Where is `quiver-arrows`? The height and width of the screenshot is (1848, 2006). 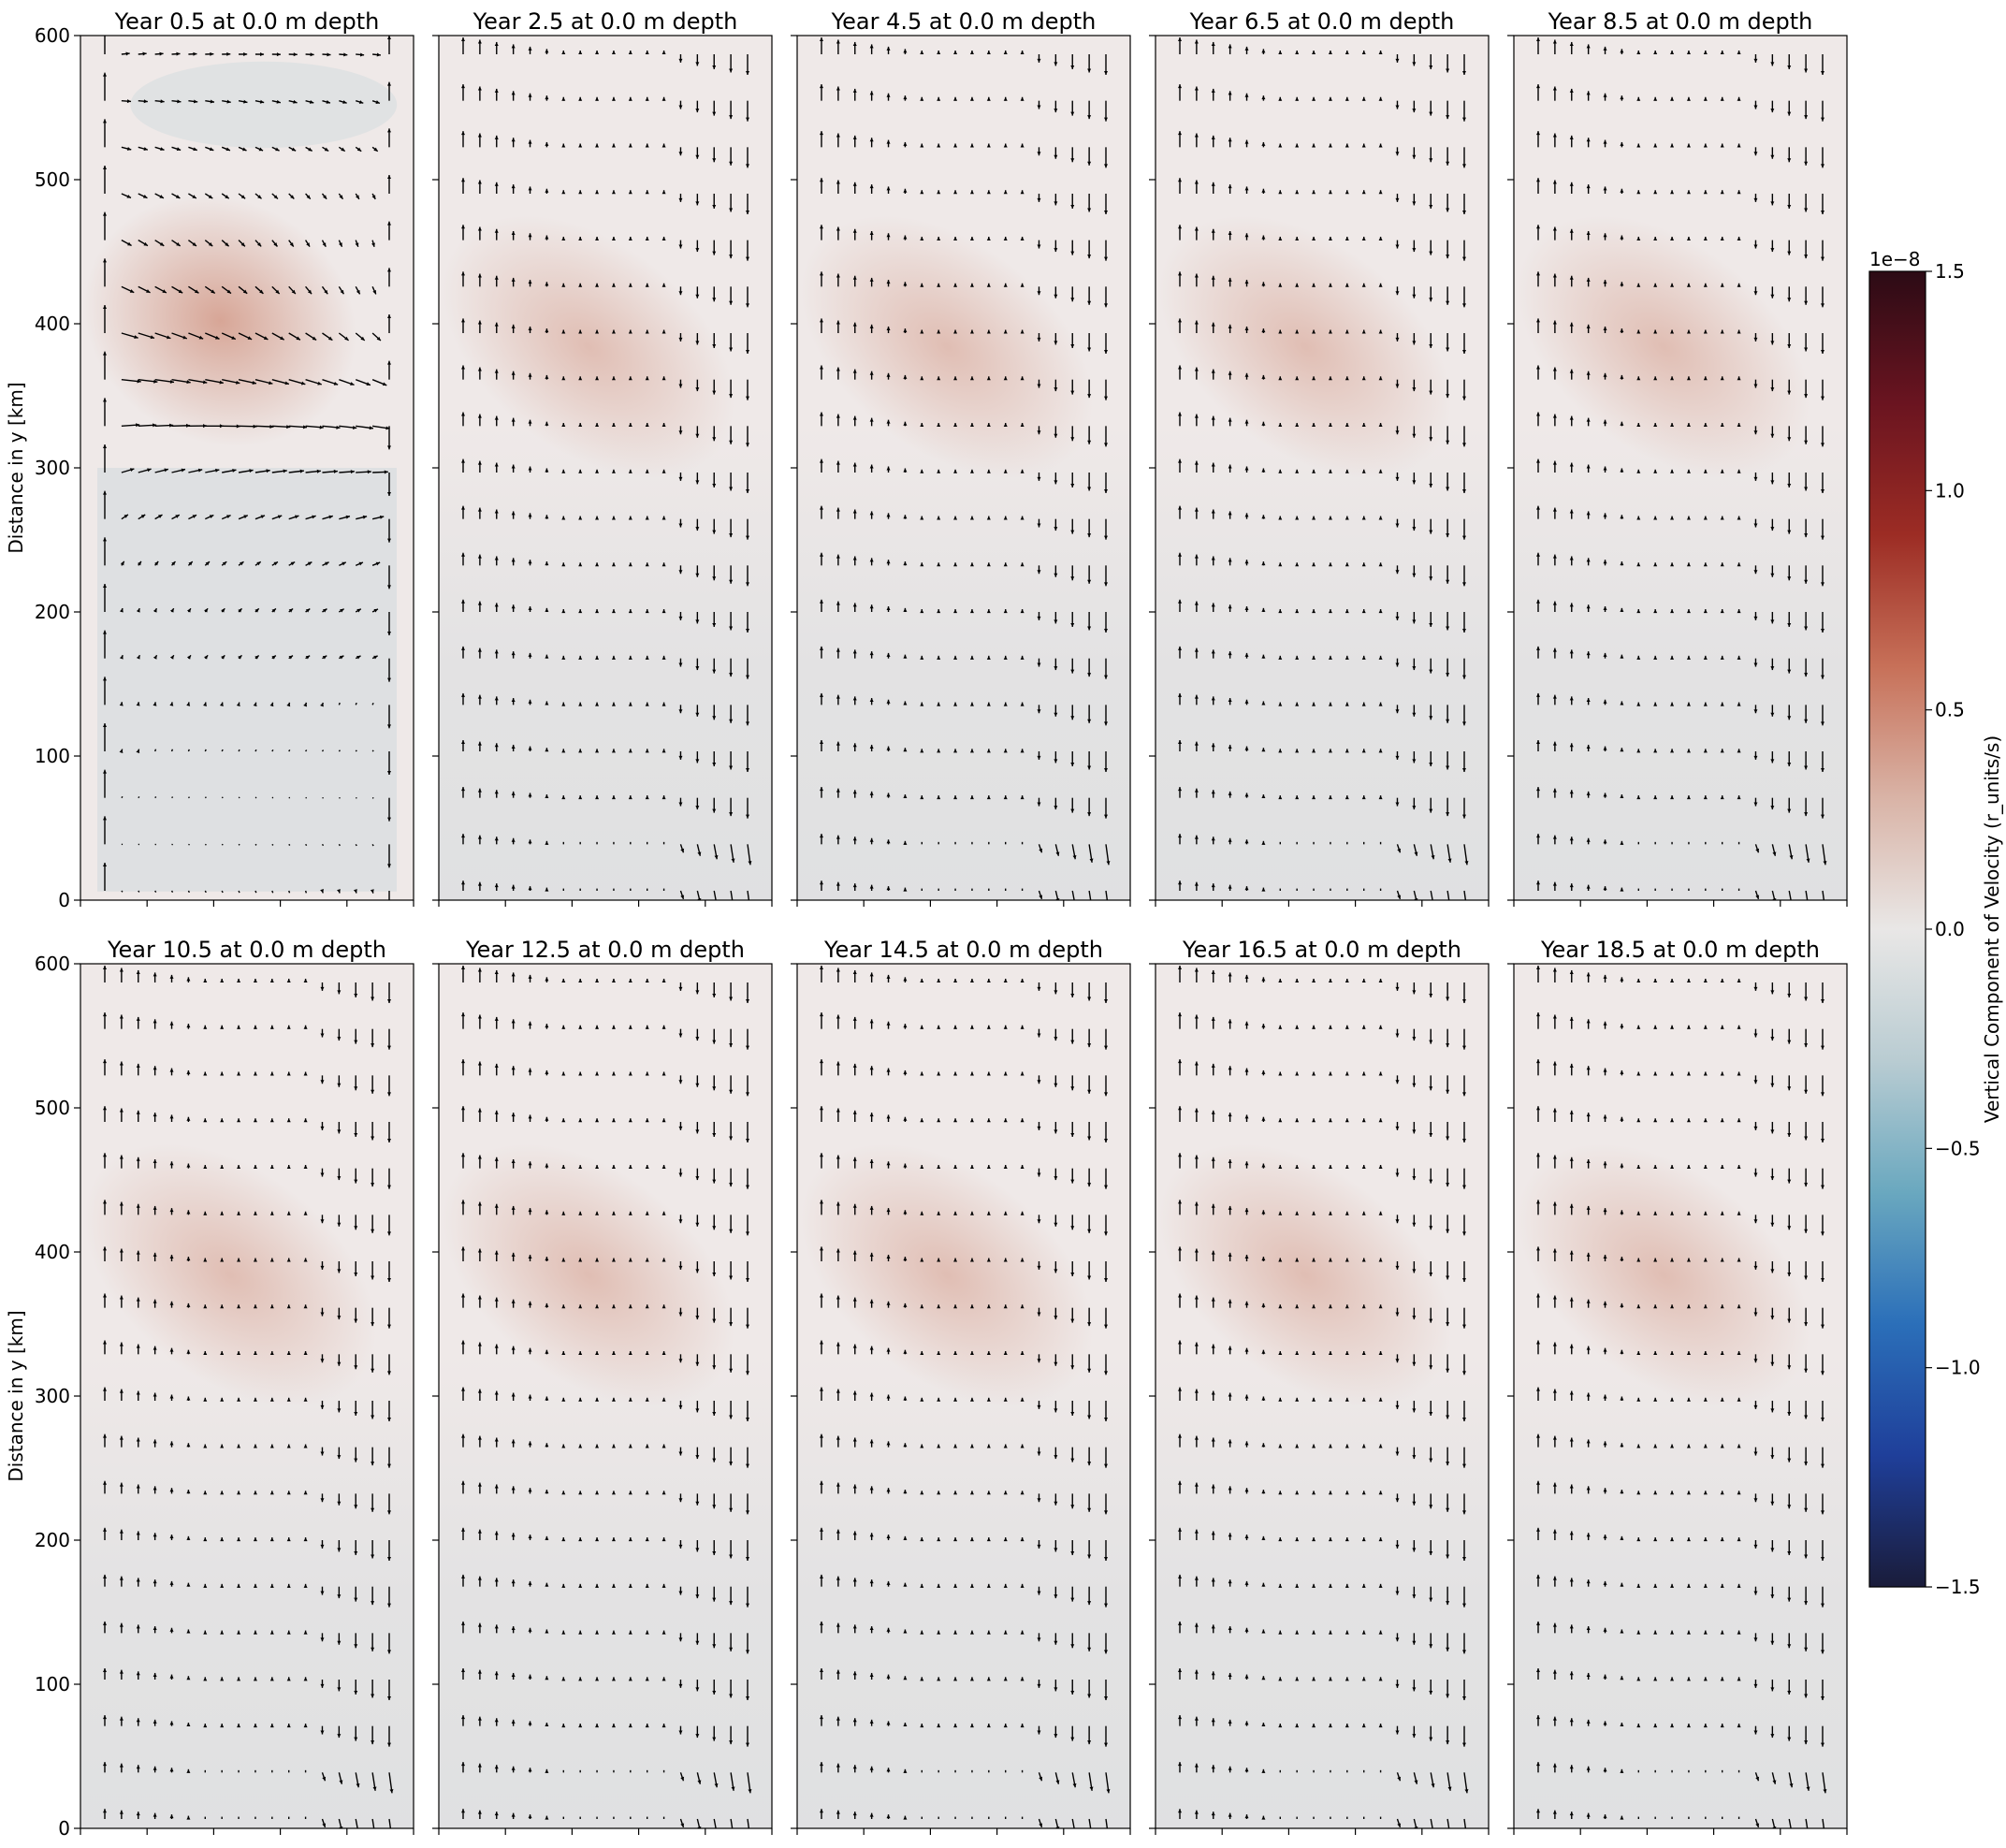
quiver-arrows is located at coordinates (1681, 468).